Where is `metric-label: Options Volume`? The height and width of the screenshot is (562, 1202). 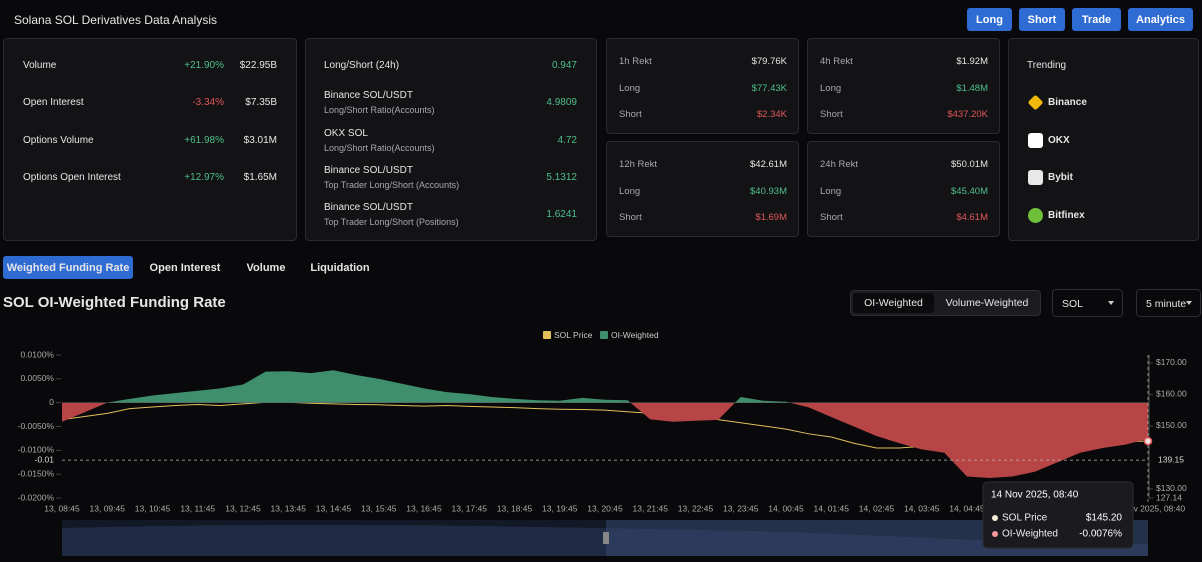
metric-label: Options Volume is located at coordinates (58, 140).